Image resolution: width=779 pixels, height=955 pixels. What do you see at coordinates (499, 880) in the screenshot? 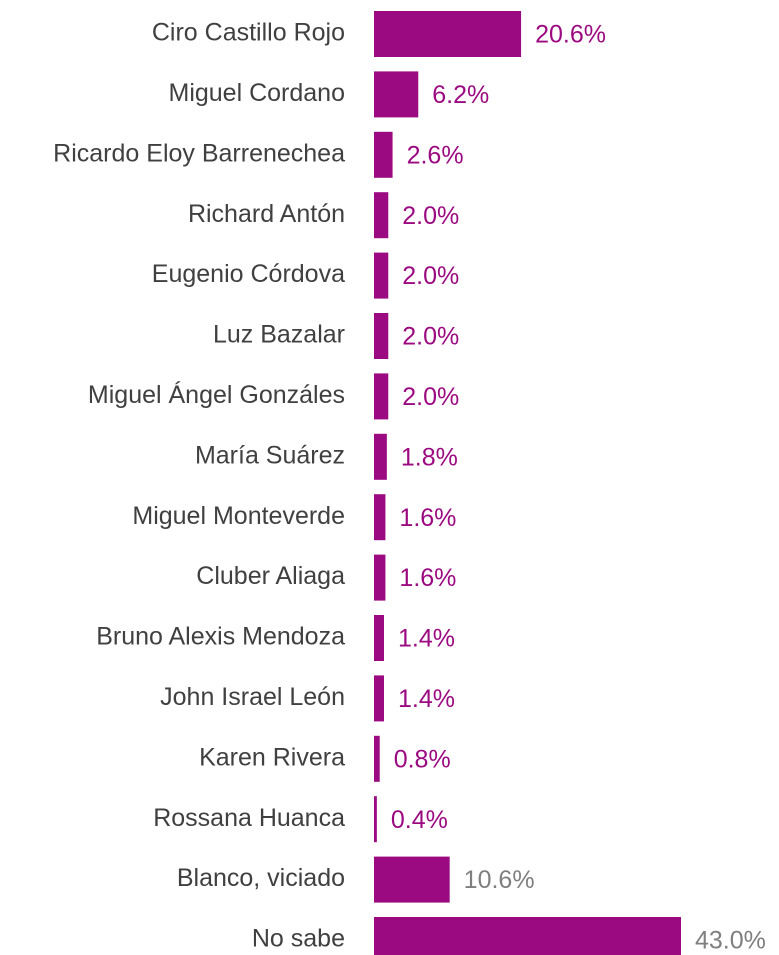
I see `value-label: 10.6%` at bounding box center [499, 880].